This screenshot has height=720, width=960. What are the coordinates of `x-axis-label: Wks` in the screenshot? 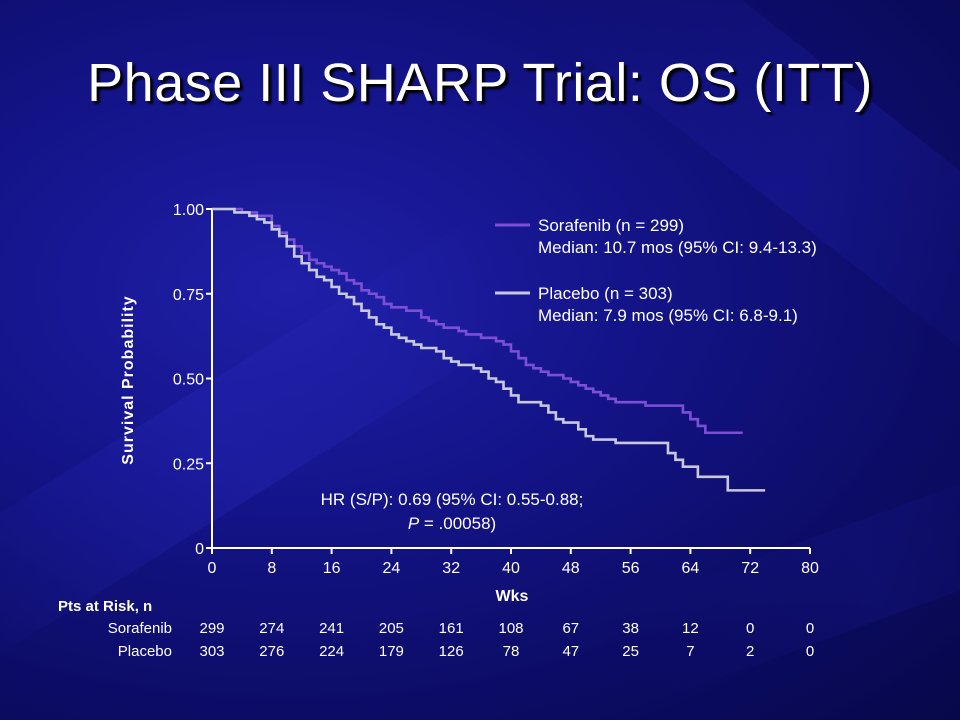 It's located at (512, 596).